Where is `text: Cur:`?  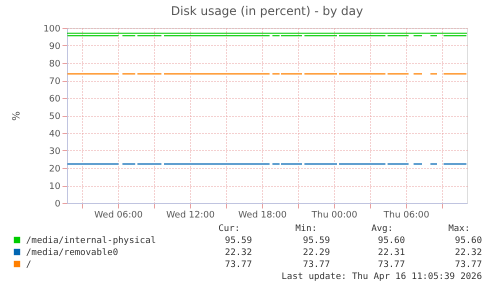
text: Cur: is located at coordinates (229, 229).